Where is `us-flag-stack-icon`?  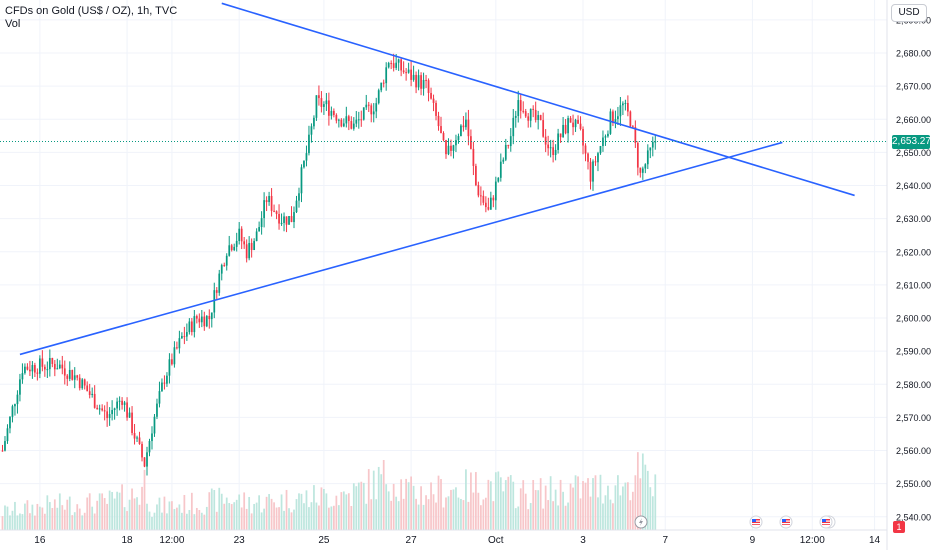 us-flag-stack-icon is located at coordinates (827, 522).